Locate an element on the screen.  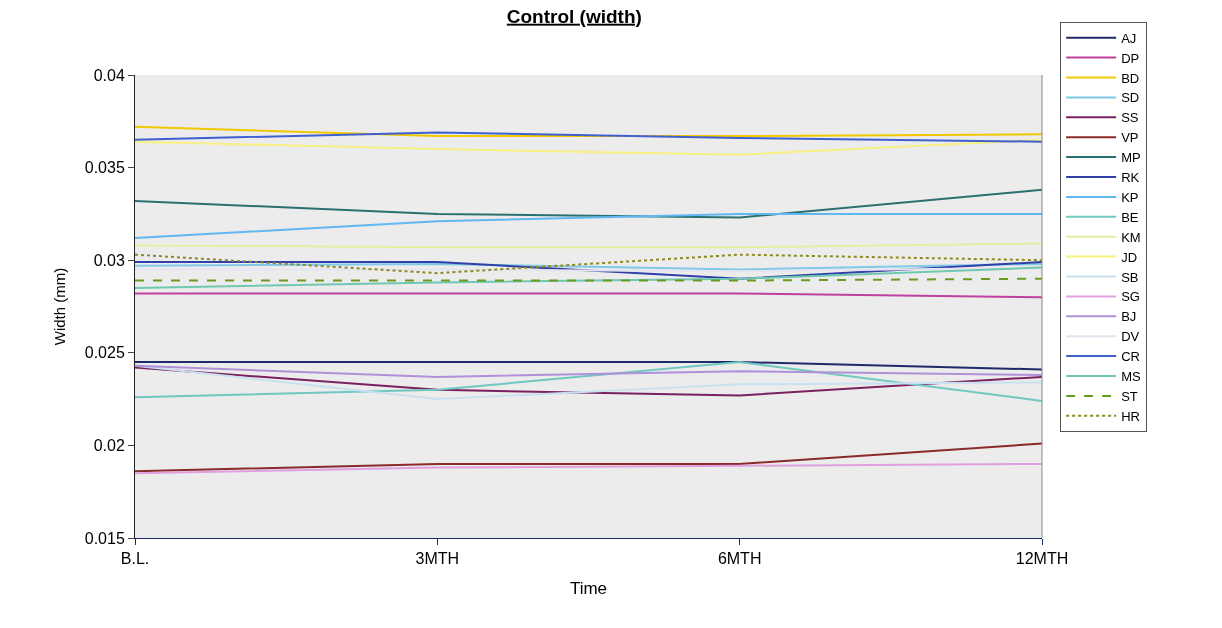
legend-label: JD is located at coordinates (1129, 257).